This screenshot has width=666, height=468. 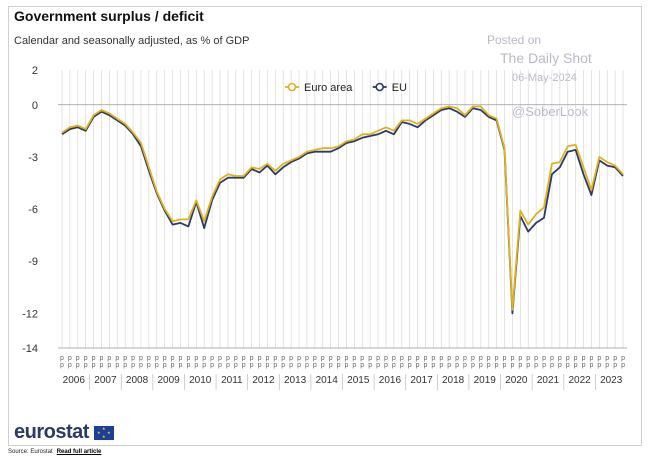 What do you see at coordinates (169, 380) in the screenshot?
I see `x-year-label: 2009` at bounding box center [169, 380].